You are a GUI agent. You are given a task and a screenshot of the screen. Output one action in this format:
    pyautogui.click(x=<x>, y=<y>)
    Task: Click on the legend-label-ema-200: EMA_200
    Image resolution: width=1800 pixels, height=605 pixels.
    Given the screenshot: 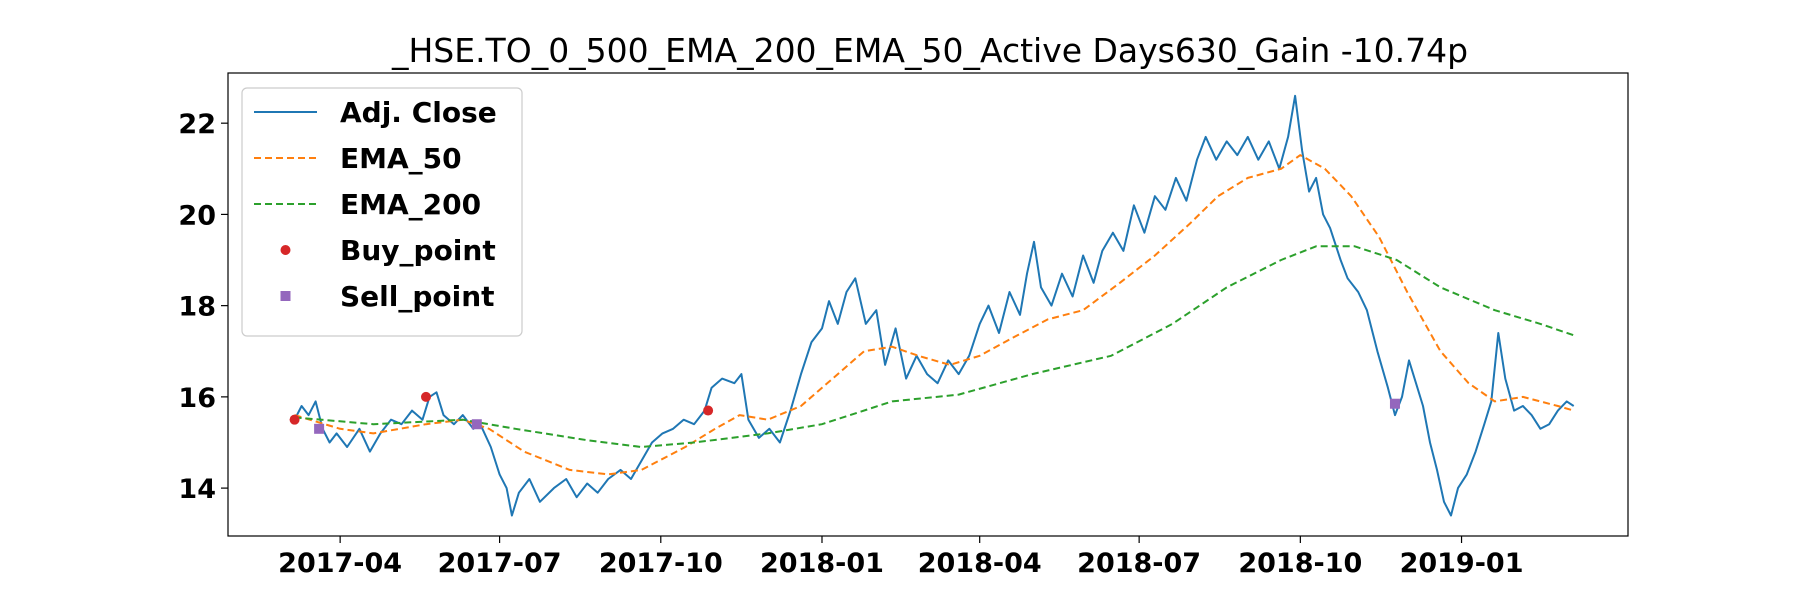 What is the action you would take?
    pyautogui.click(x=410, y=204)
    